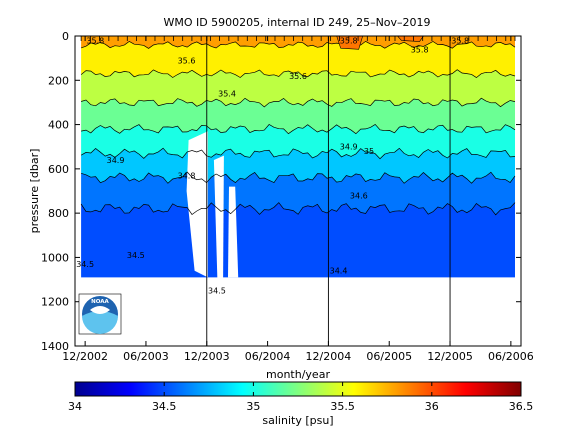  I want to click on colorbar-tick-label: 34.5, so click(164, 406).